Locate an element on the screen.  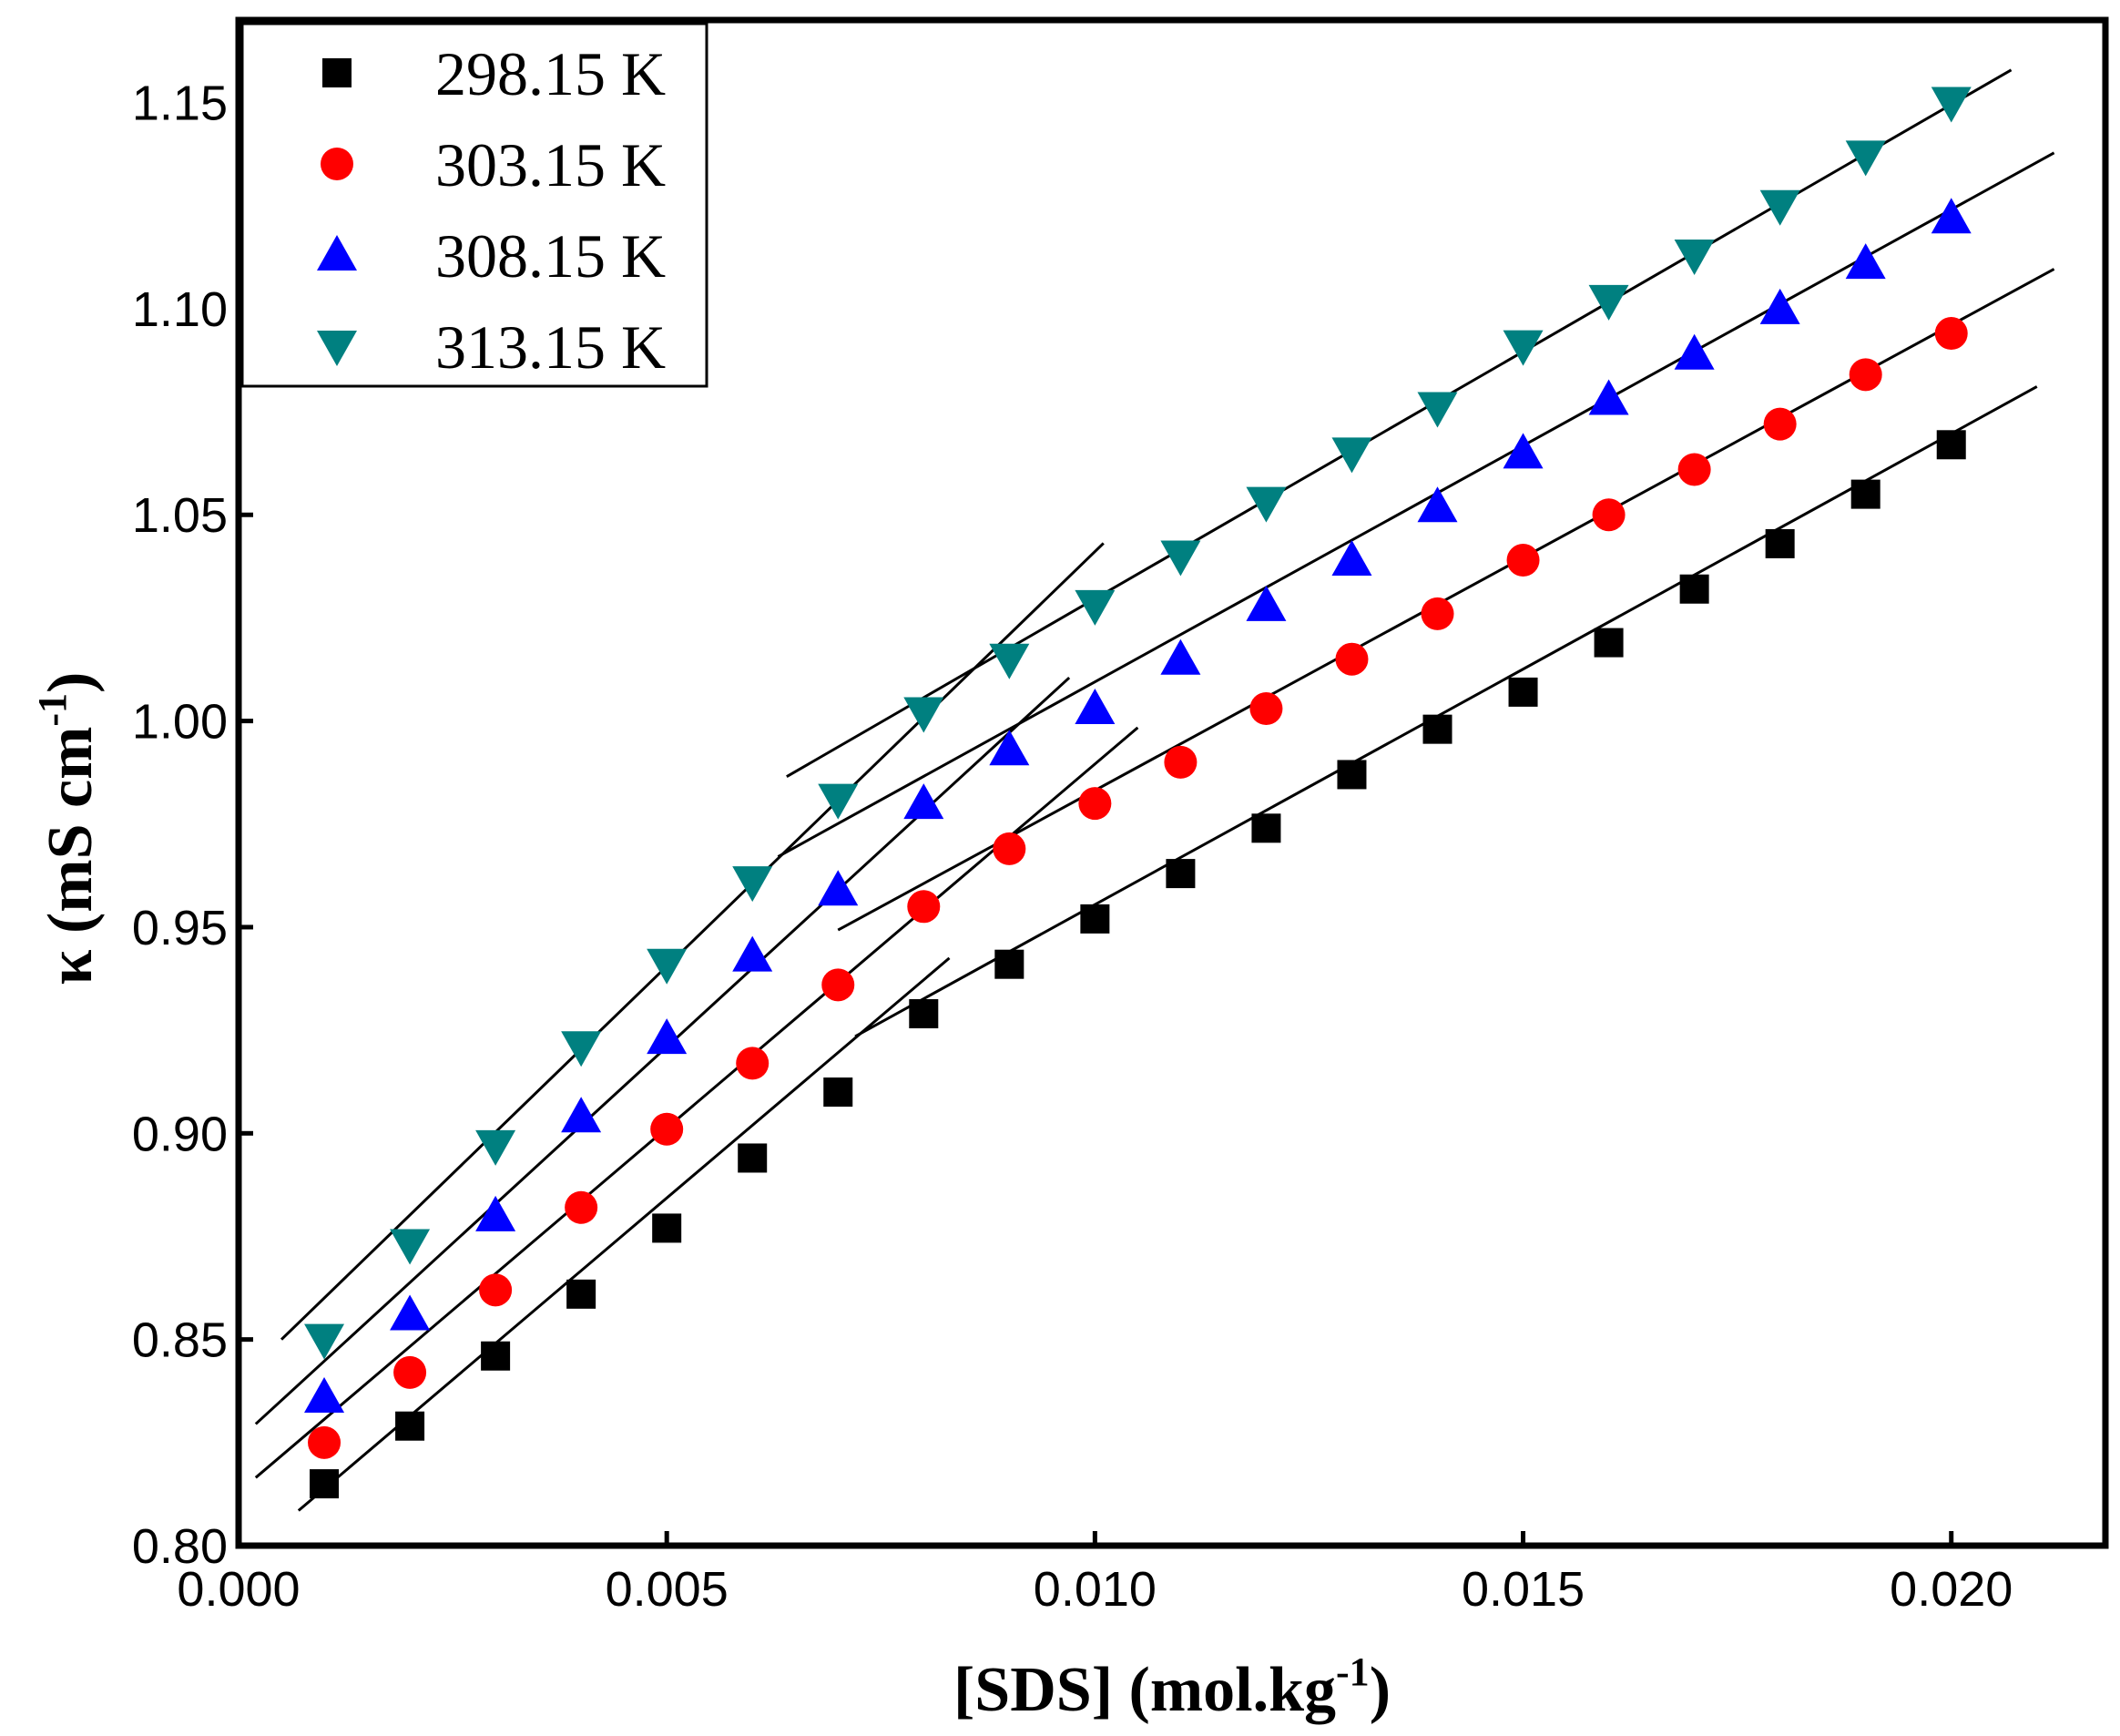
legend-label-3: 308.15 K is located at coordinates (550, 256).